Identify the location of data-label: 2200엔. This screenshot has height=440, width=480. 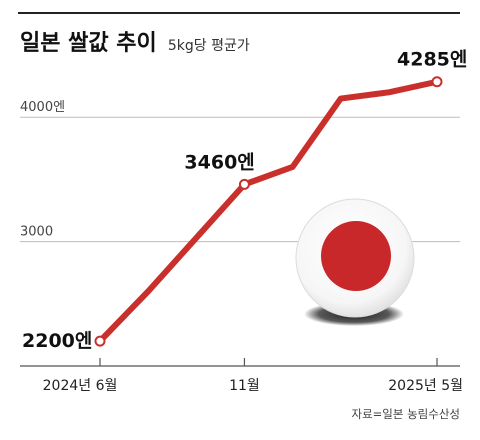
(57, 341).